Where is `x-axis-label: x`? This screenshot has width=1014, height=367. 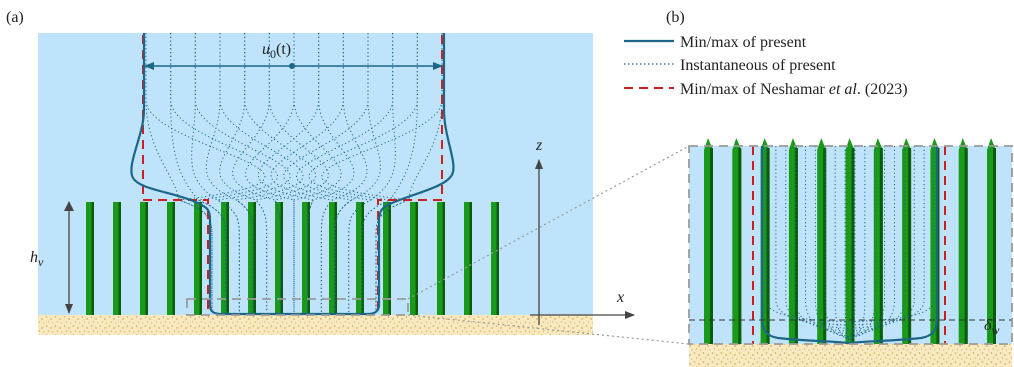 x-axis-label: x is located at coordinates (620, 297).